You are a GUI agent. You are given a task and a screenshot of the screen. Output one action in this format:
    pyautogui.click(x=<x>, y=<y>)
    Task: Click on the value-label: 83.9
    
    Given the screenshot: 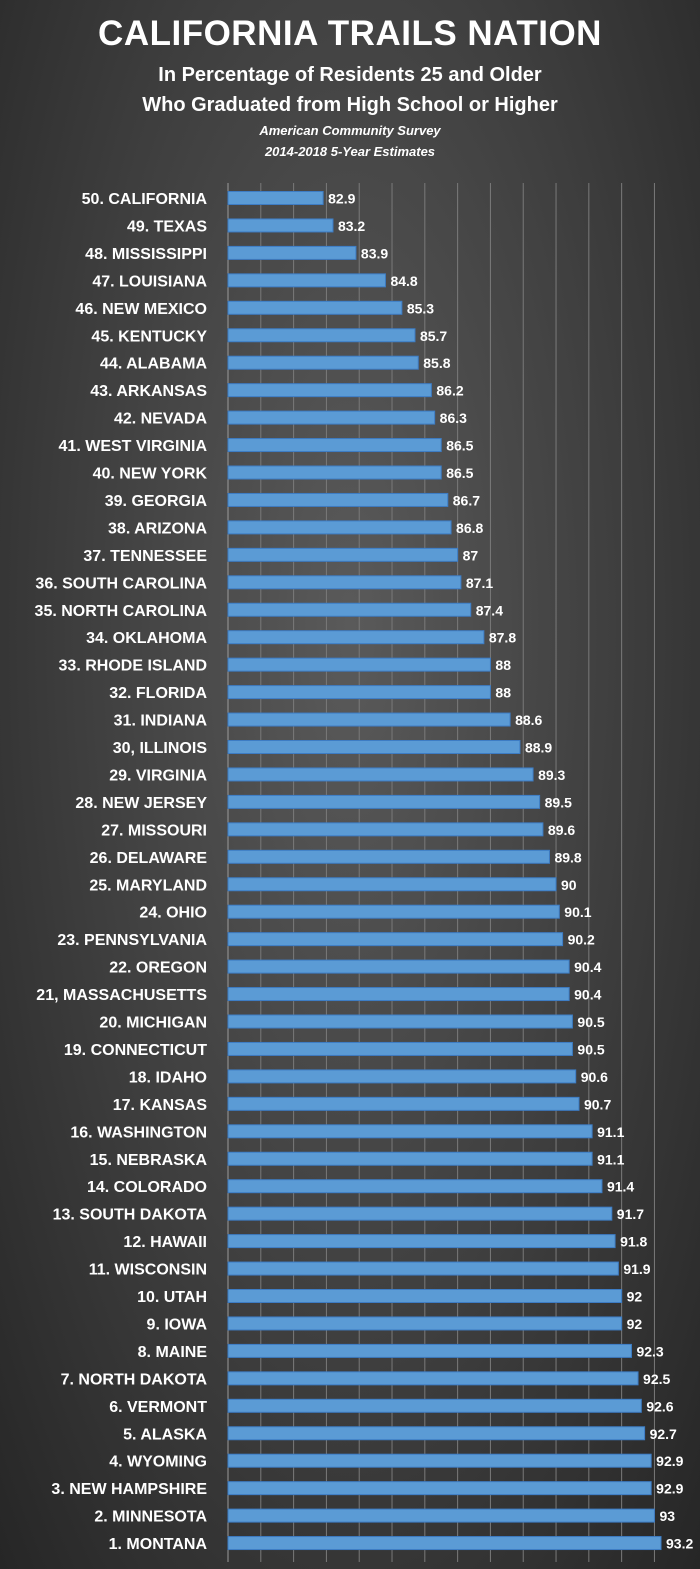 What is the action you would take?
    pyautogui.click(x=374, y=253)
    